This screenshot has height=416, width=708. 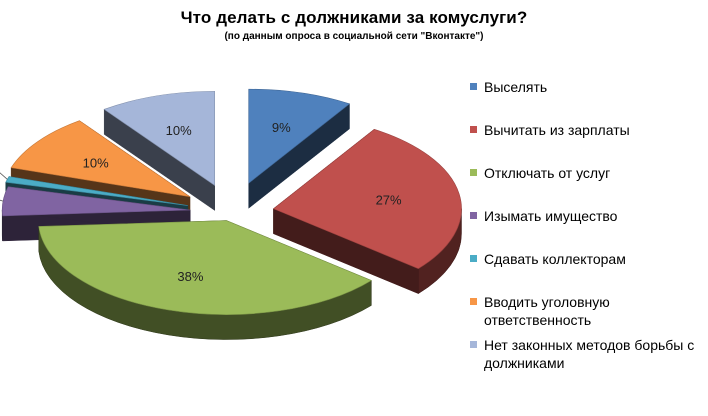 I want to click on legend-item-izymat: Изымать имущество, so click(x=588, y=216).